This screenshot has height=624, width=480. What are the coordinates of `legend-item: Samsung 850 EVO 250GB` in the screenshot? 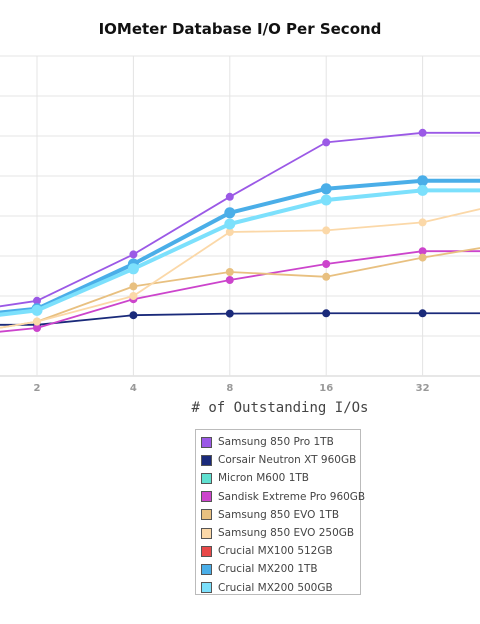 It's located at (280, 533).